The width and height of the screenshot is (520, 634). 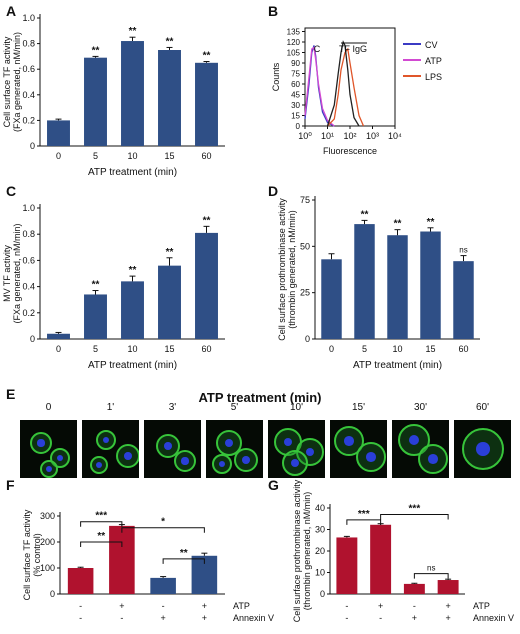 What do you see at coordinates (463, 250) in the screenshot?
I see `significance-label: ns` at bounding box center [463, 250].